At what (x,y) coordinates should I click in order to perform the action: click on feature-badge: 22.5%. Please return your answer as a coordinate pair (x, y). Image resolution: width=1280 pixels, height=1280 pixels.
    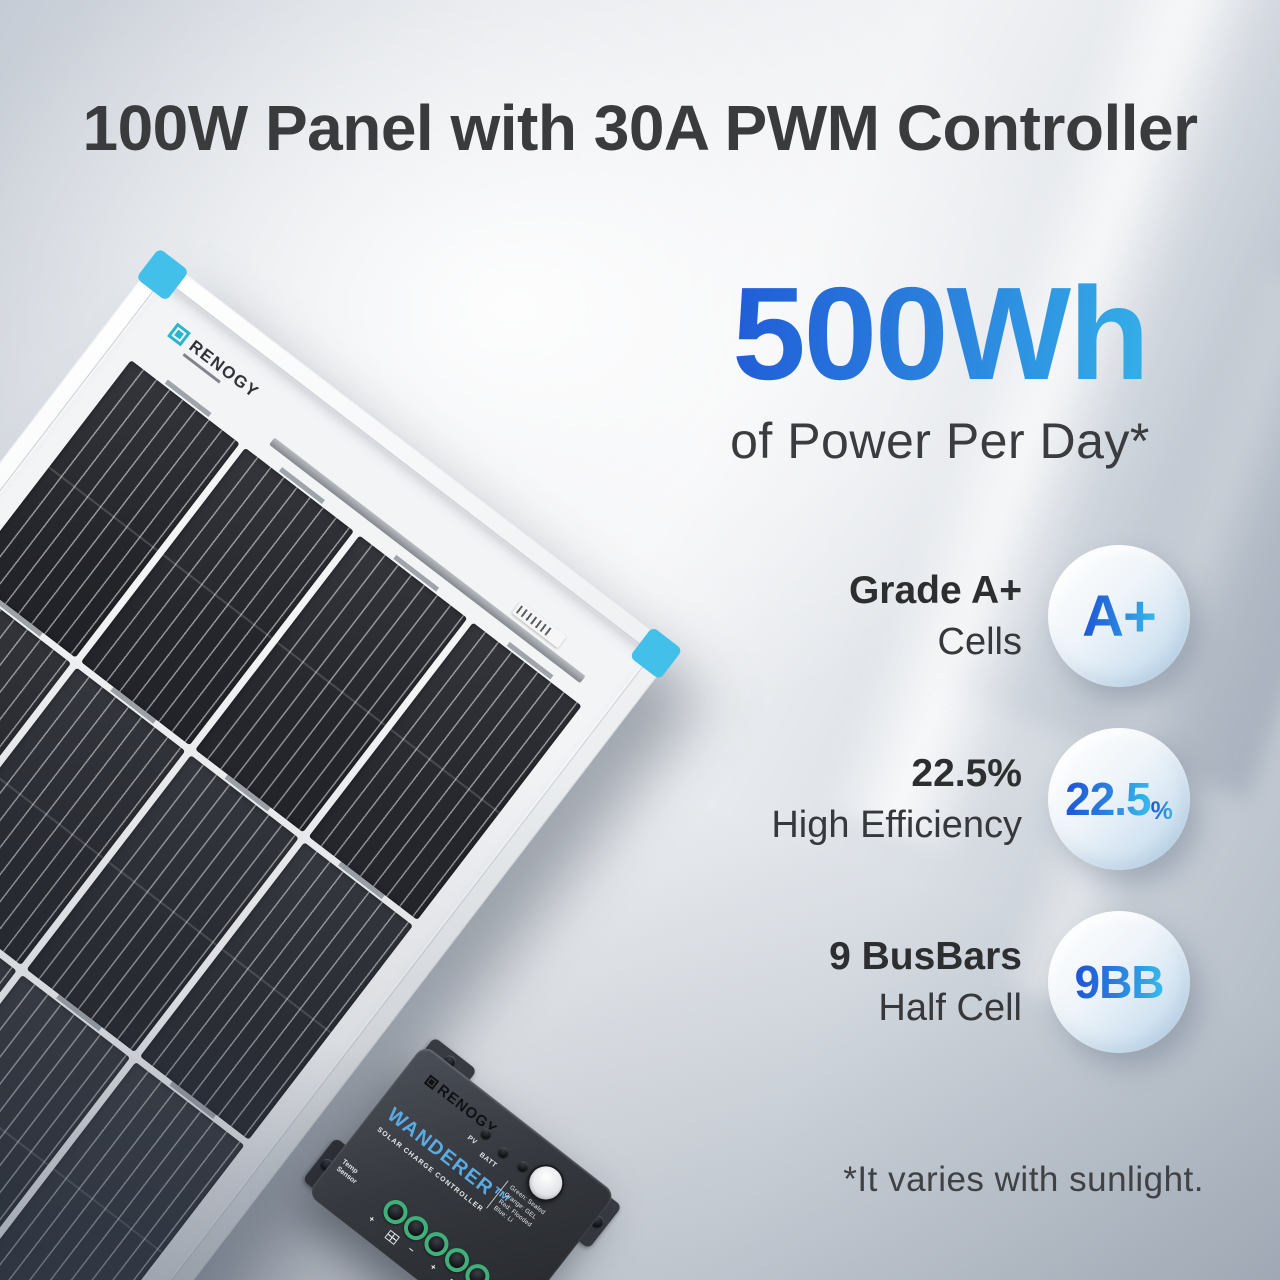
    Looking at the image, I should click on (1119, 799).